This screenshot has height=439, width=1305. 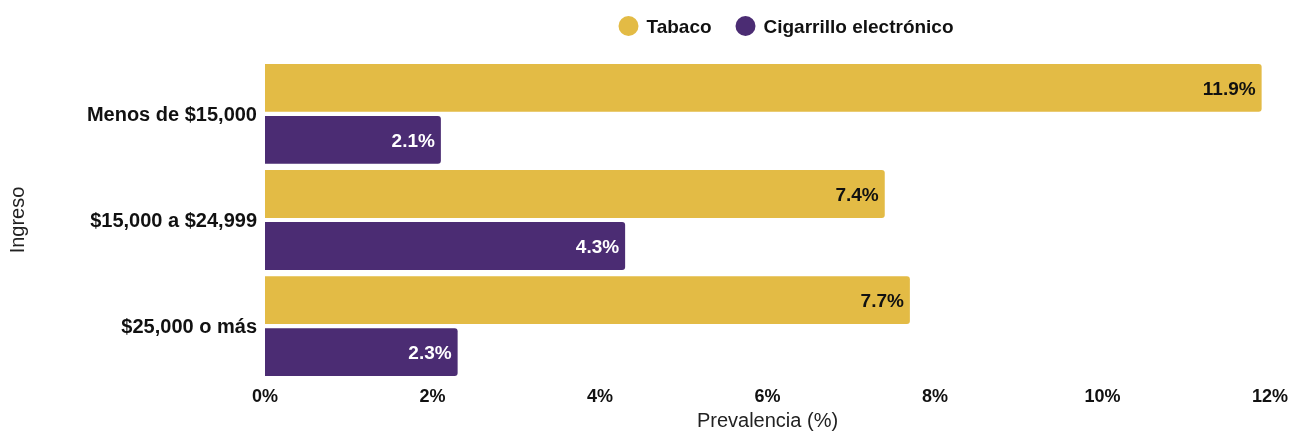 I want to click on x-tick-label: 2%, so click(x=432, y=396).